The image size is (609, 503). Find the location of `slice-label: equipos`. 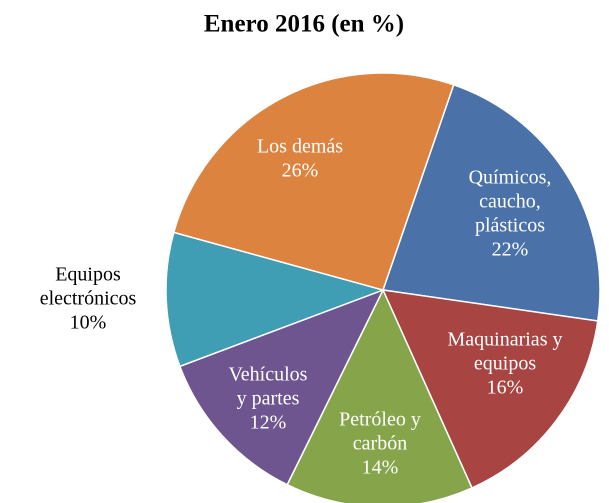

slice-label: equipos is located at coordinates (505, 364).